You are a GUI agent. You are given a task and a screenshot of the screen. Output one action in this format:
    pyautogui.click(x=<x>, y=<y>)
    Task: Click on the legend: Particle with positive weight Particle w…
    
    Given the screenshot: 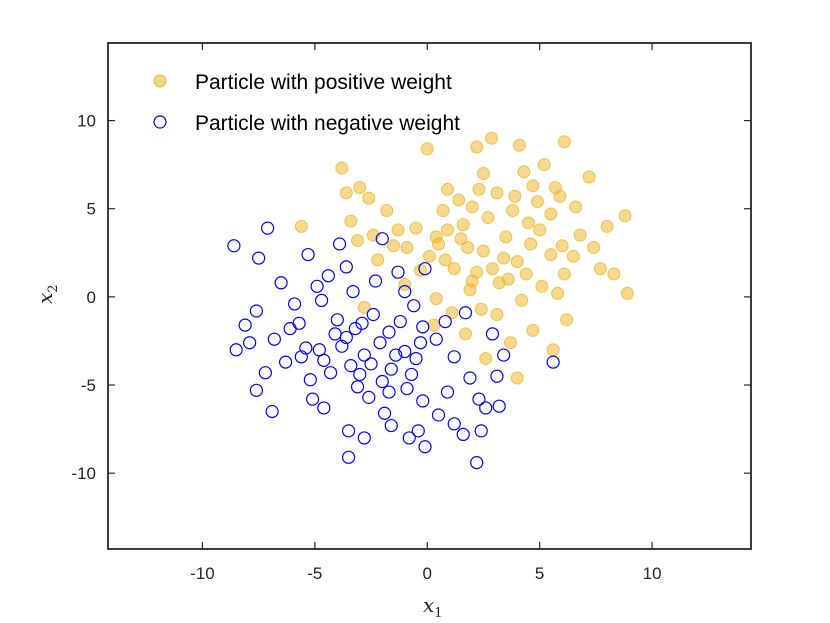 What is the action you would take?
    pyautogui.click(x=306, y=103)
    